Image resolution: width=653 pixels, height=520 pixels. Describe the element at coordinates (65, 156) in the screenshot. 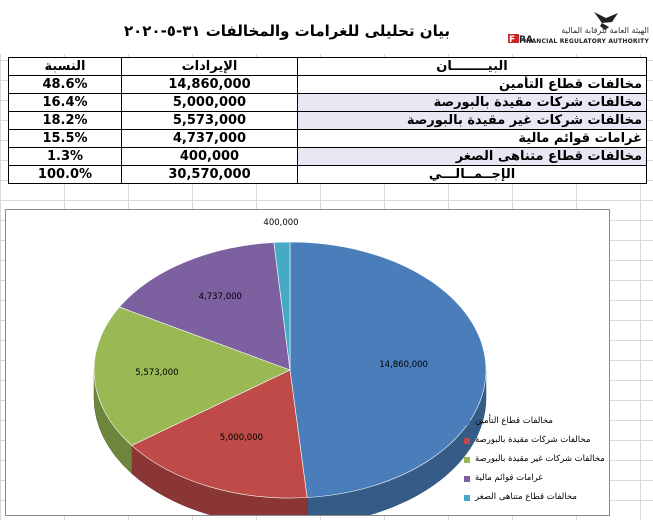

I see `ratio-cell: 1.3%` at that location.